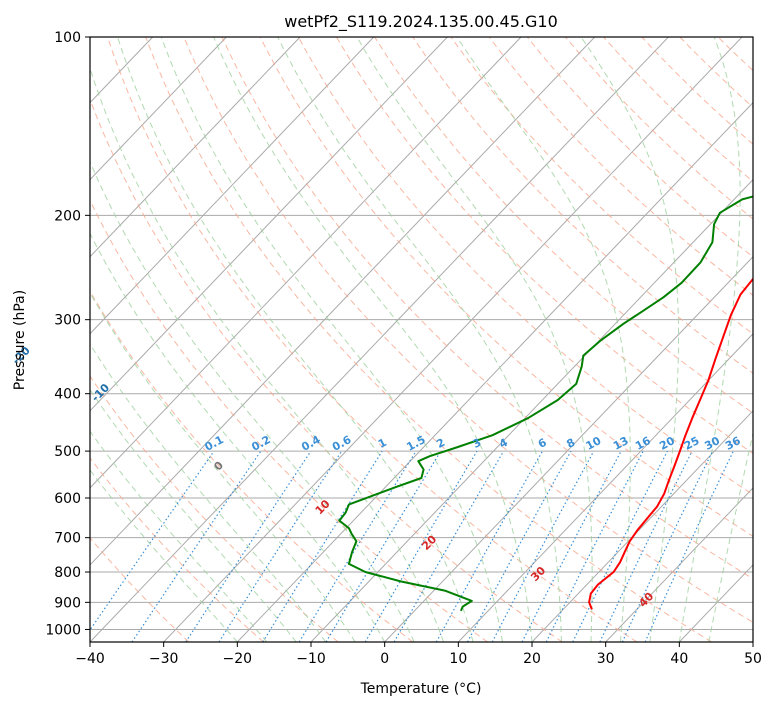 This screenshot has width=775, height=708. I want to click on x-tick-label: −40, so click(90, 659).